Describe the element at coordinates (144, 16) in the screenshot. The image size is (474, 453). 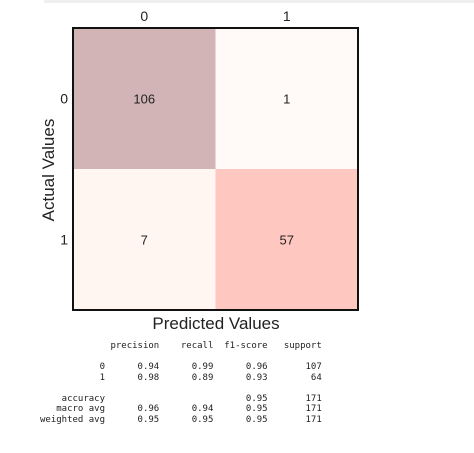
I see `x-tick-label: 0` at that location.